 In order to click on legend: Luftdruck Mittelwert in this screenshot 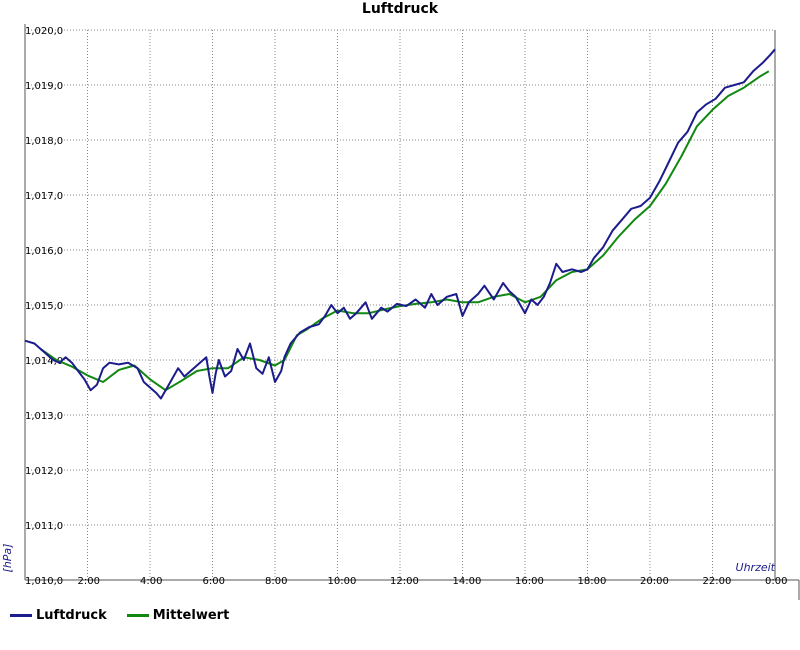, I will do `click(119, 615)`.